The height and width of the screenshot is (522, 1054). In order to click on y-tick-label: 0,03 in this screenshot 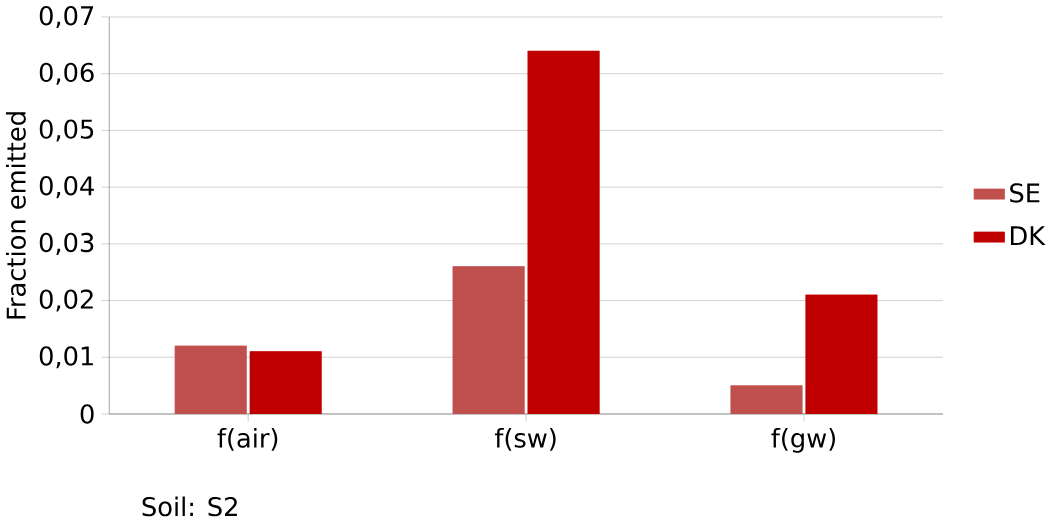, I will do `click(66, 243)`.